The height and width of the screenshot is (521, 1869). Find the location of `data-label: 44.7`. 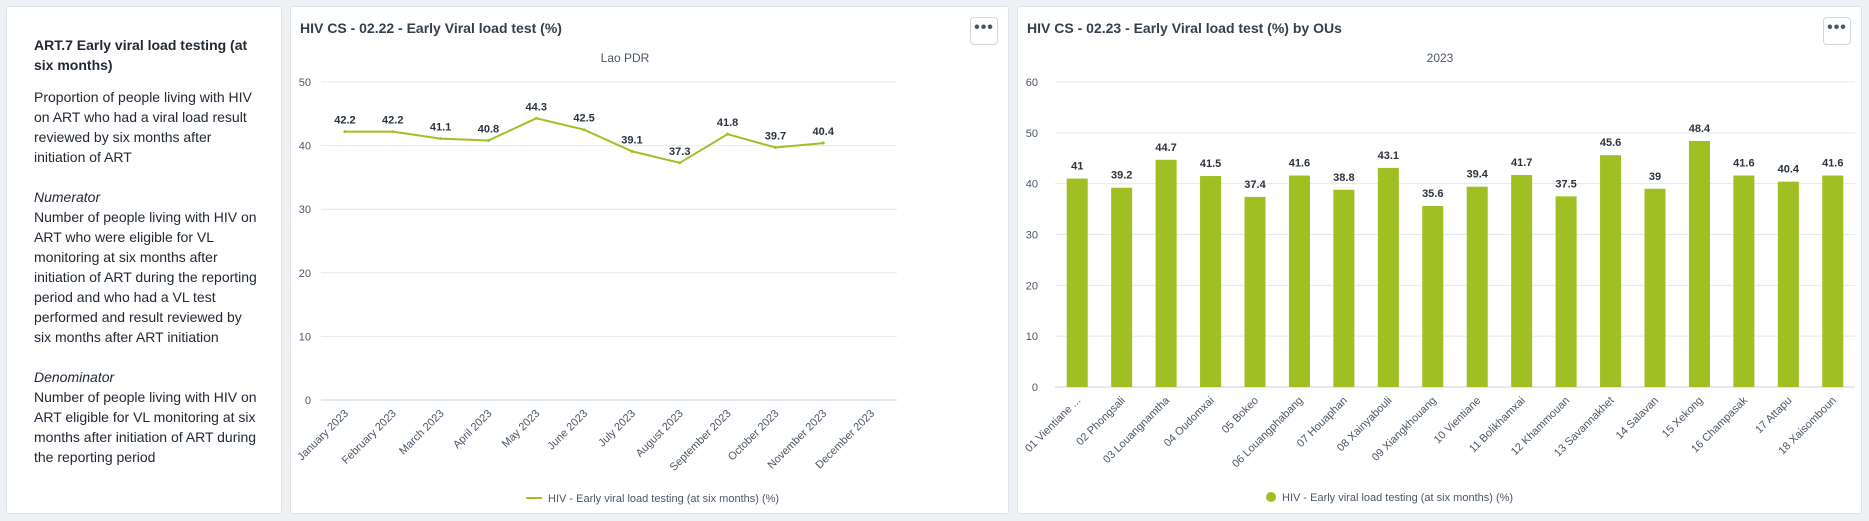

data-label: 44.7 is located at coordinates (1165, 148).